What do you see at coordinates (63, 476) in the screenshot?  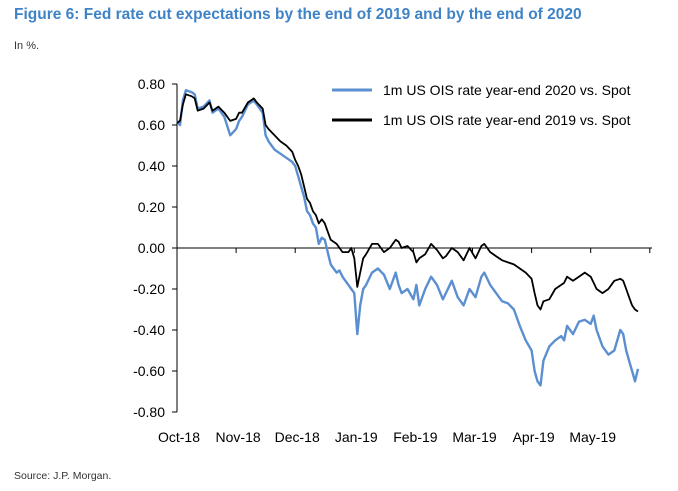 I see `figure-source: Source: J.P. Morgan.` at bounding box center [63, 476].